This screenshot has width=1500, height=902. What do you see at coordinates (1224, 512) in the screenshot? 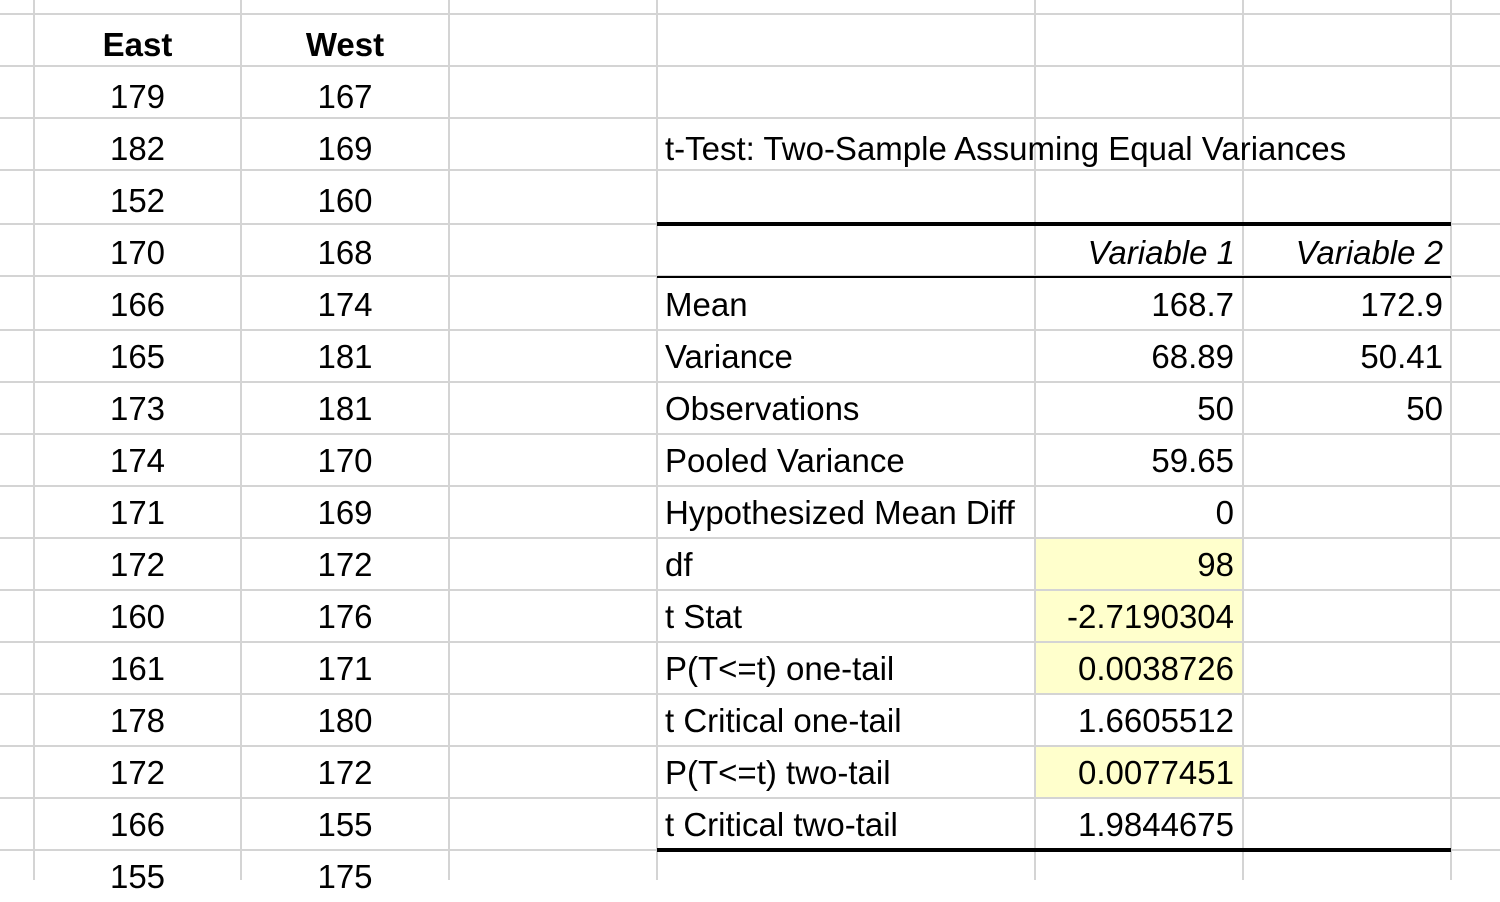
I see `variable-1-value: 0` at bounding box center [1224, 512].